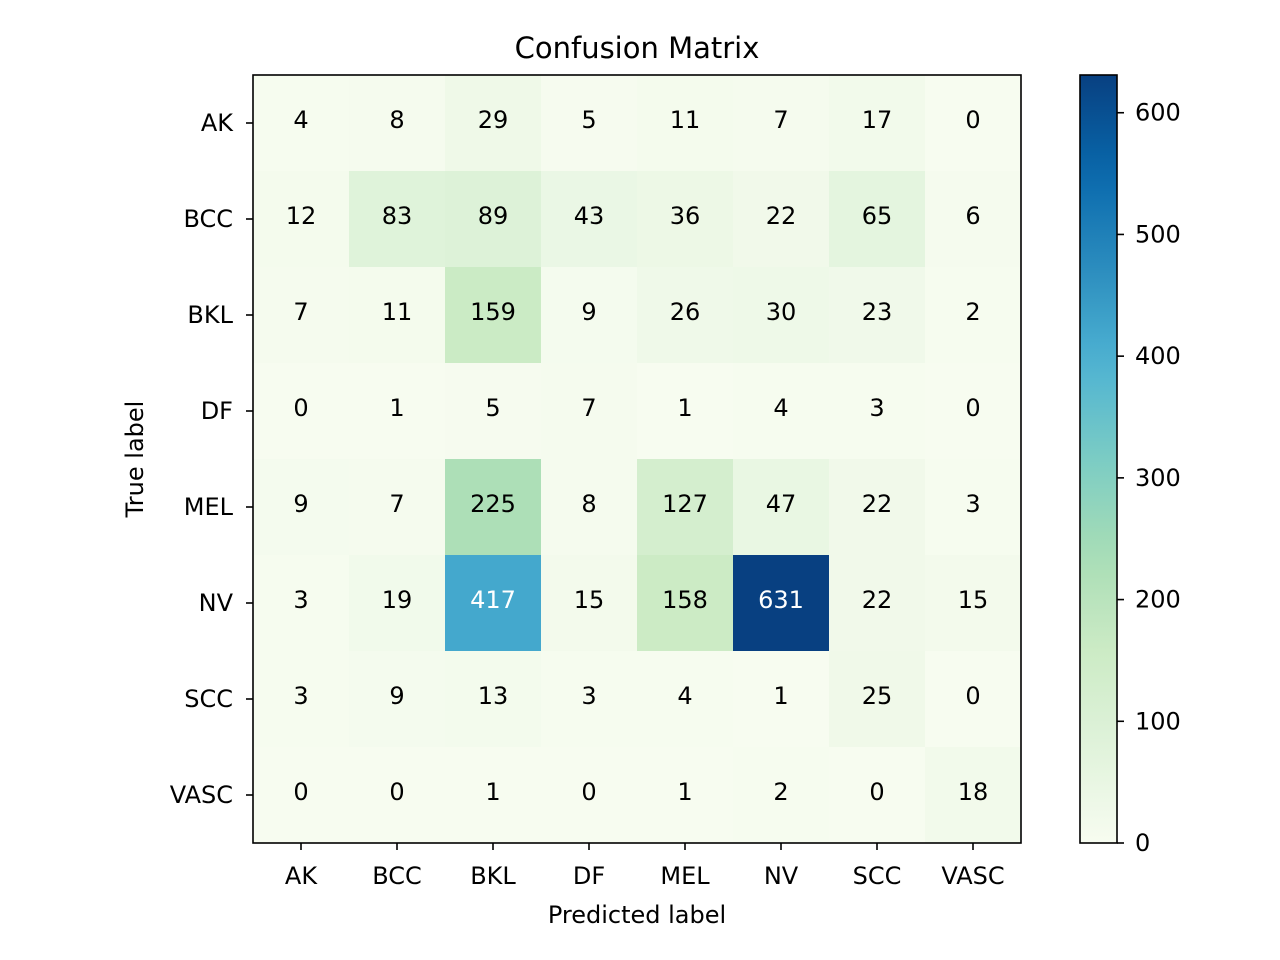 This screenshot has width=1280, height=960. What do you see at coordinates (208, 219) in the screenshot?
I see `y-tick-label: BCC` at bounding box center [208, 219].